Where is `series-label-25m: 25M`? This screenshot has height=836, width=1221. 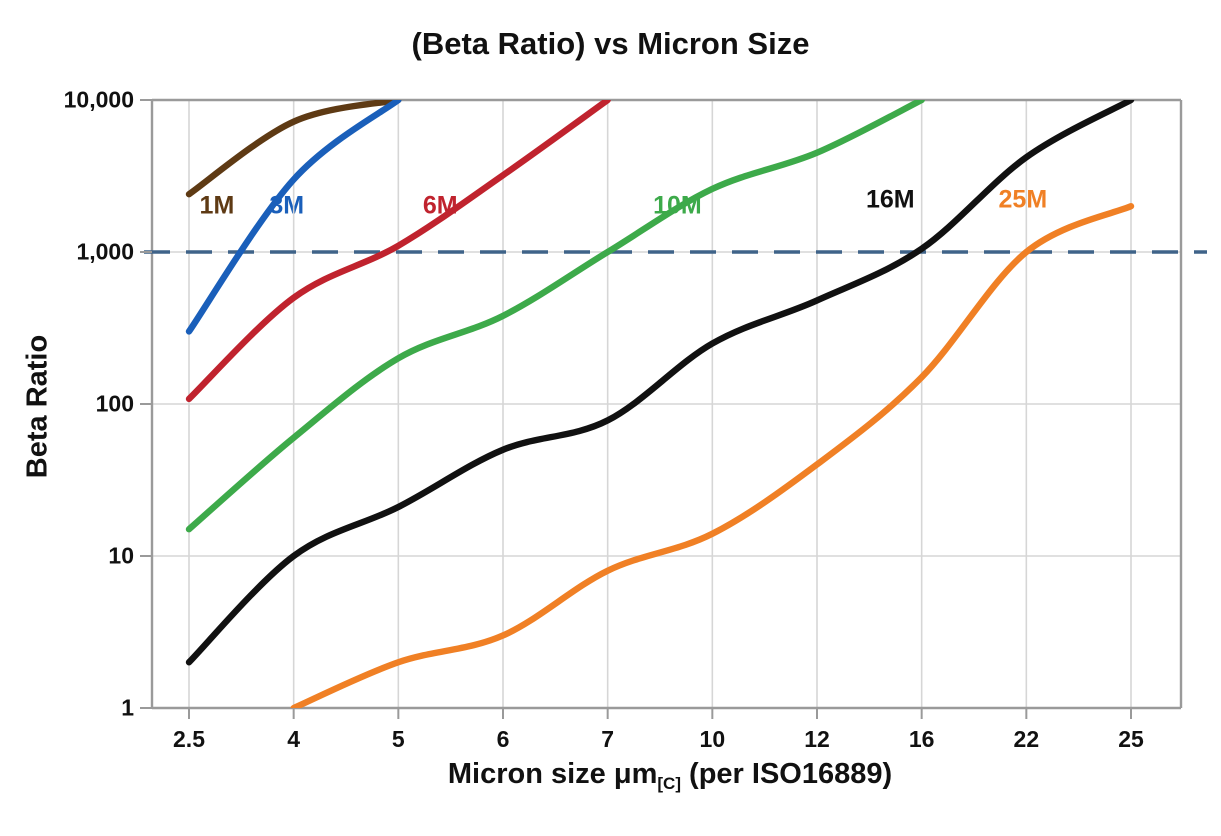 series-label-25m: 25M is located at coordinates (1023, 199).